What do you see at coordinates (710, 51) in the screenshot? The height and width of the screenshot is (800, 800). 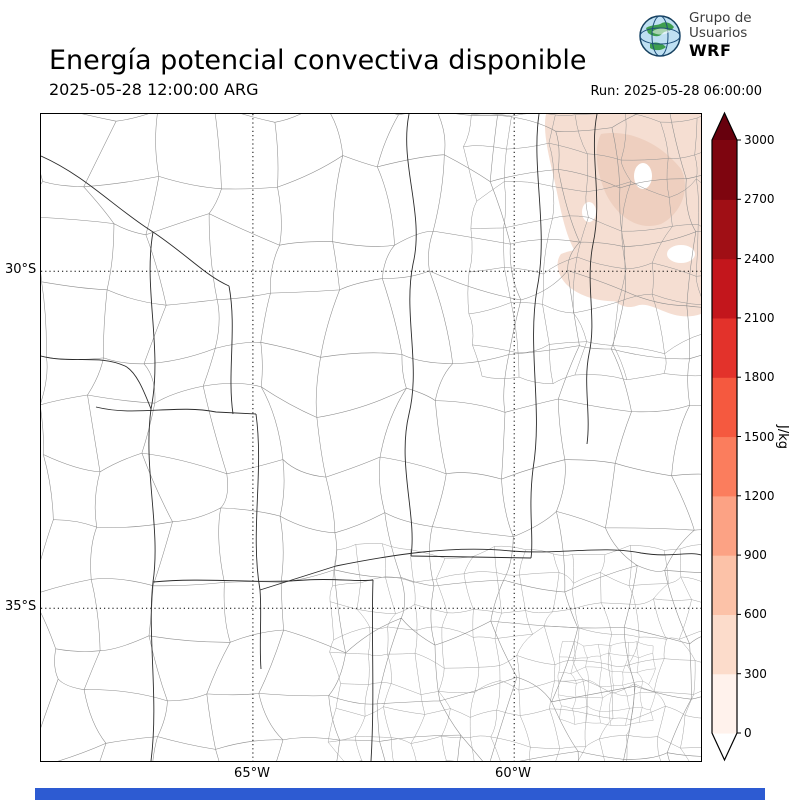 I see `logo-wrf-text: WRF` at bounding box center [710, 51].